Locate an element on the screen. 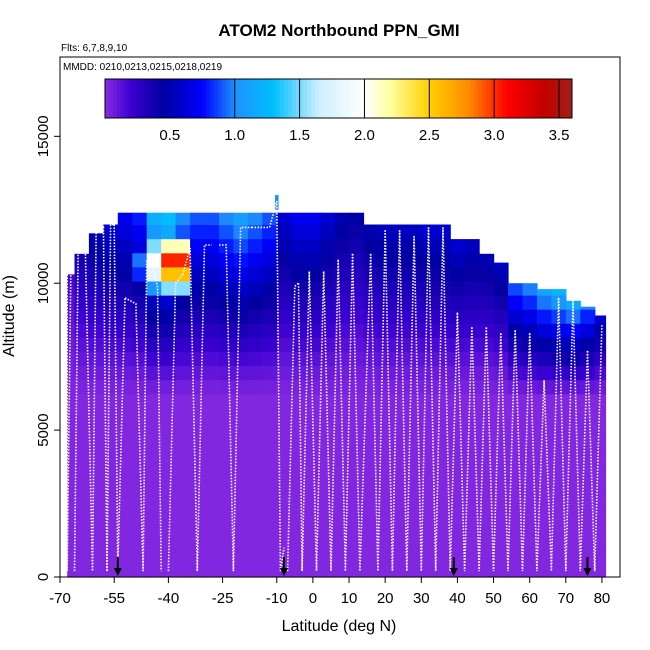 The image size is (650, 650). arrow-markers-layer is located at coordinates (352, 566).